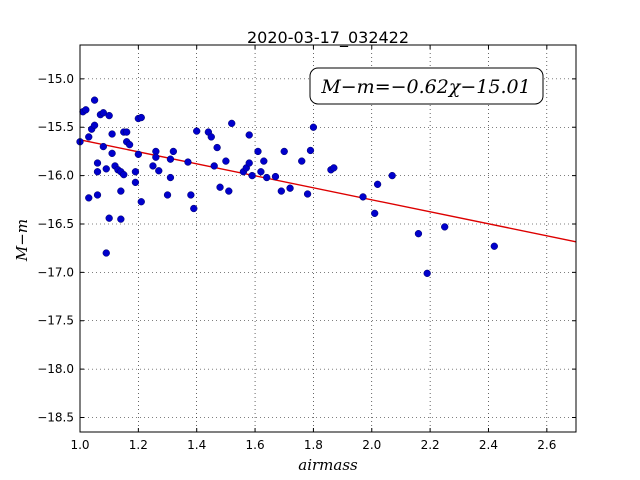  What do you see at coordinates (79, 445) in the screenshot?
I see `x-tick-label: 1.0` at bounding box center [79, 445].